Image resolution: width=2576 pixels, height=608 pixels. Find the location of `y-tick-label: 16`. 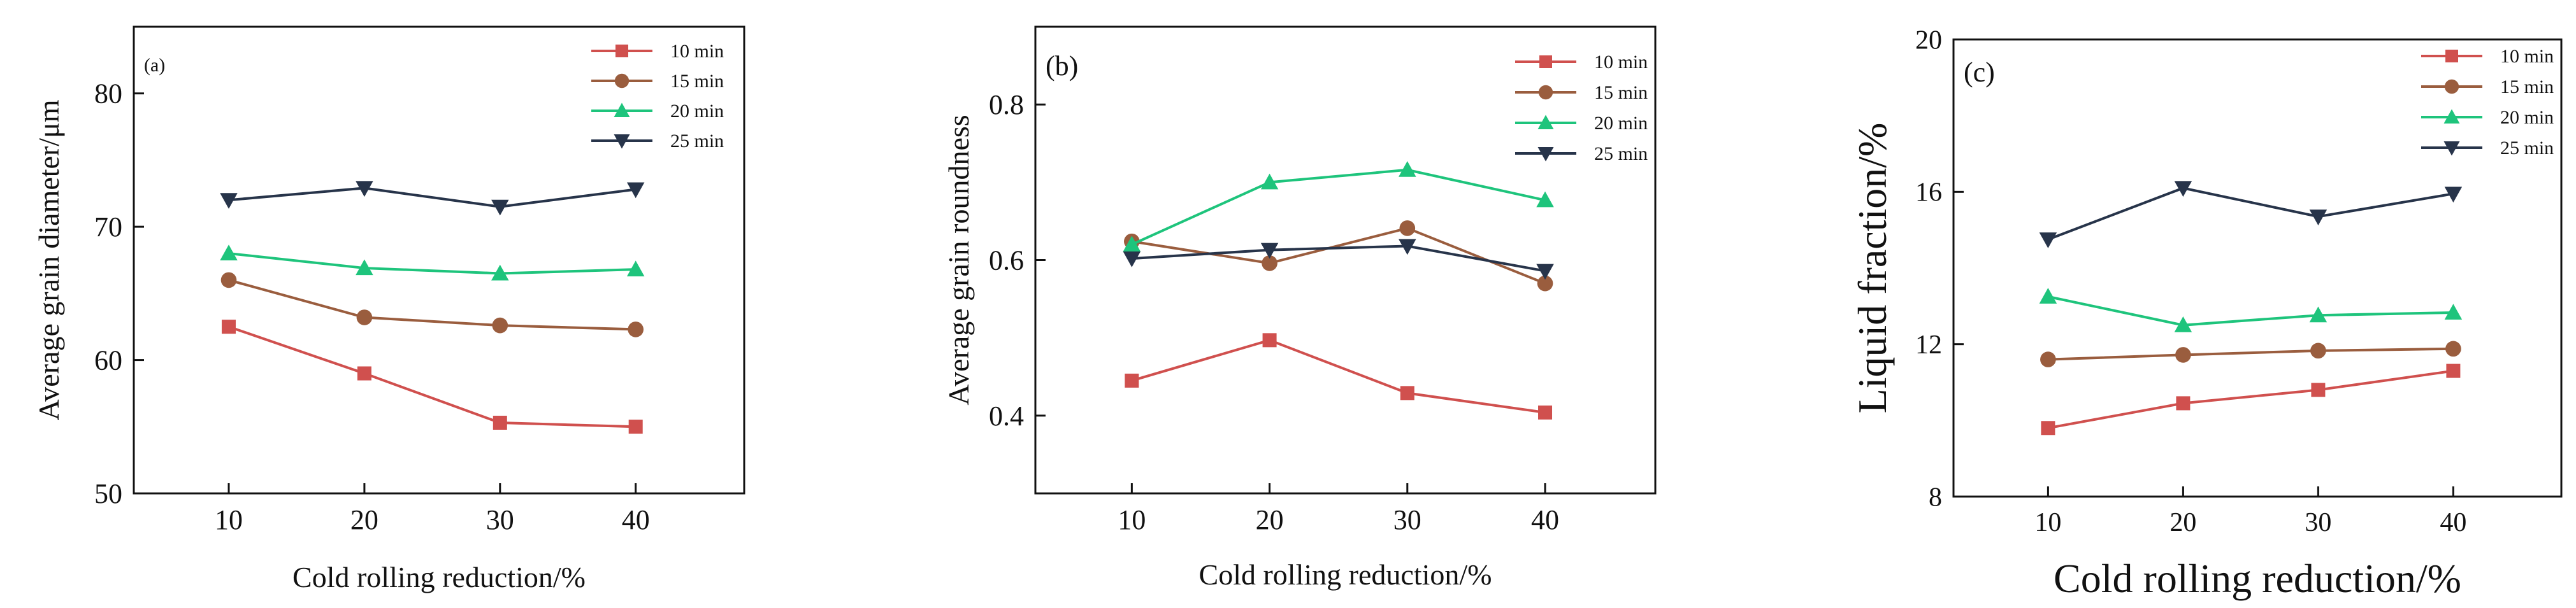

y-tick-label: 16 is located at coordinates (1928, 193).